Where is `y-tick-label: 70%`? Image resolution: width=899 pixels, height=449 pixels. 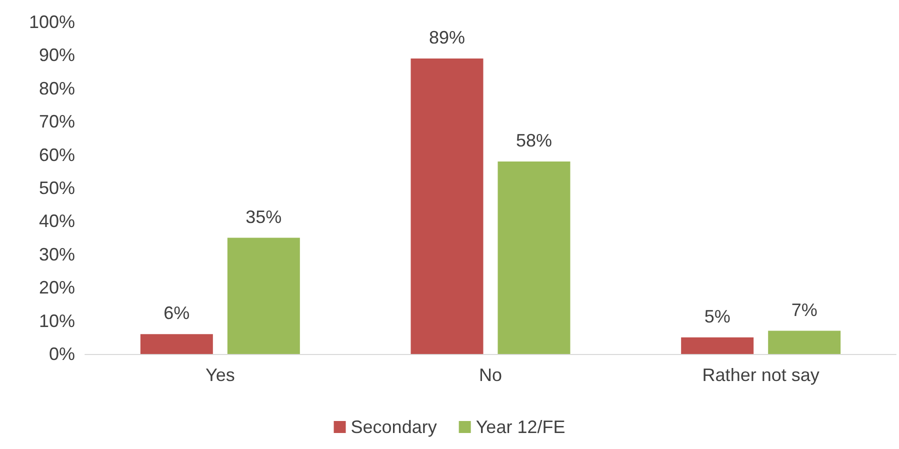 y-tick-label: 70% is located at coordinates (56, 122).